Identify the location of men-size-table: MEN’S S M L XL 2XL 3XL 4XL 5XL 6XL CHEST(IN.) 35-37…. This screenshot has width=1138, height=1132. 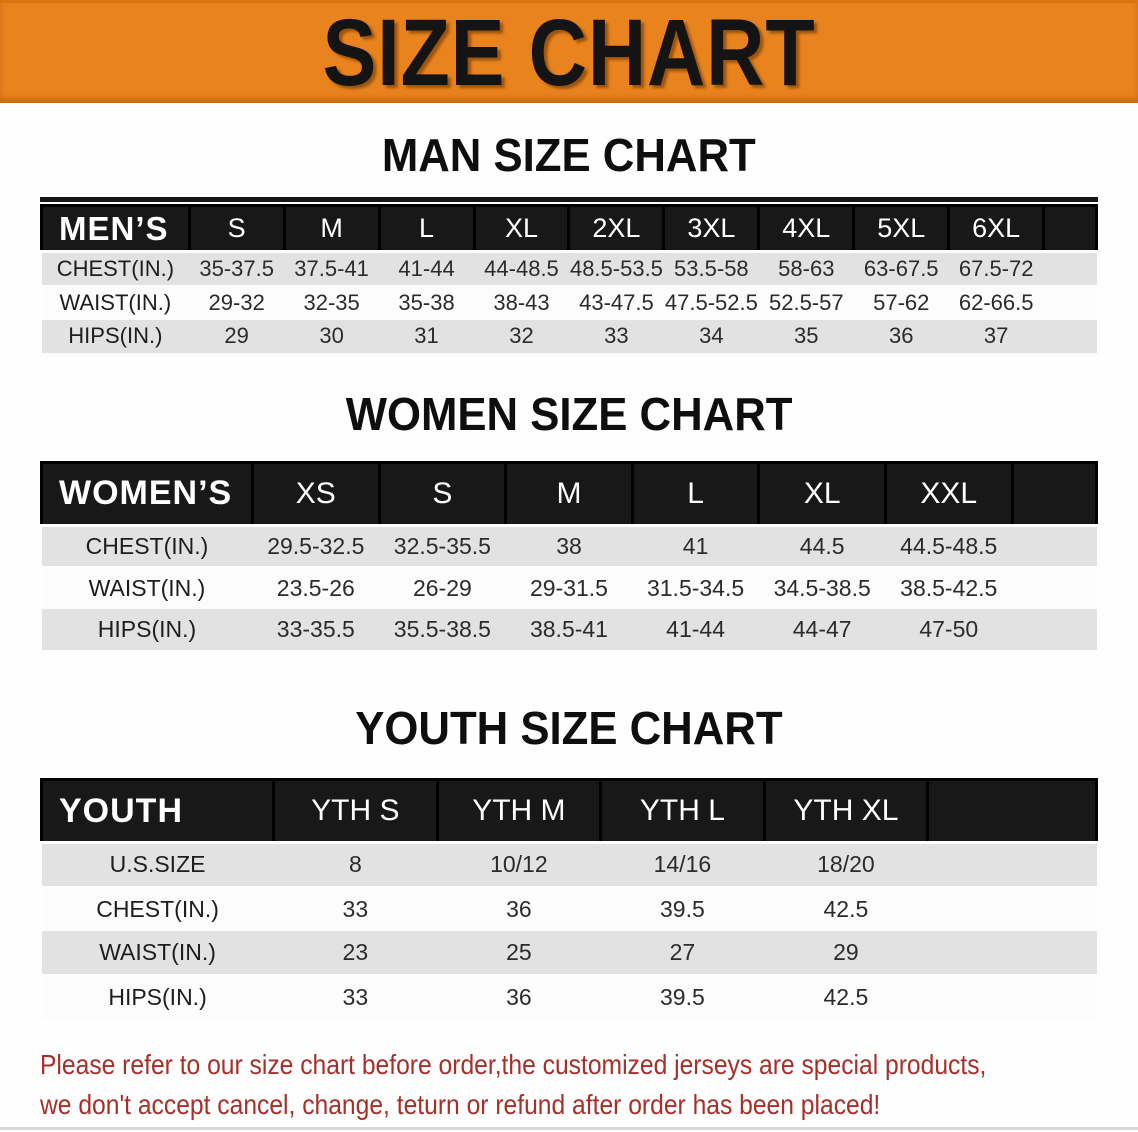
(569, 276).